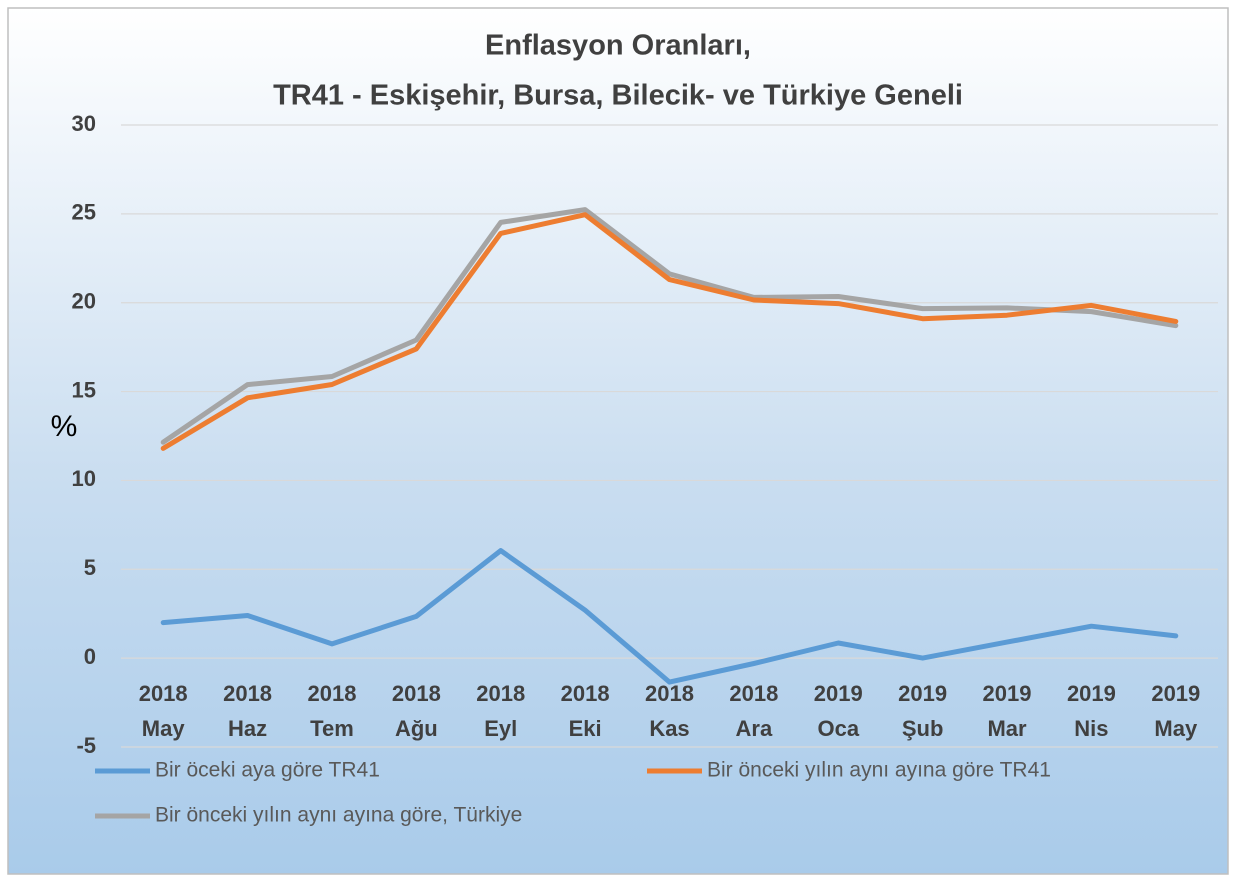  I want to click on x-tick-label: 2019 Nis, so click(1091, 711).